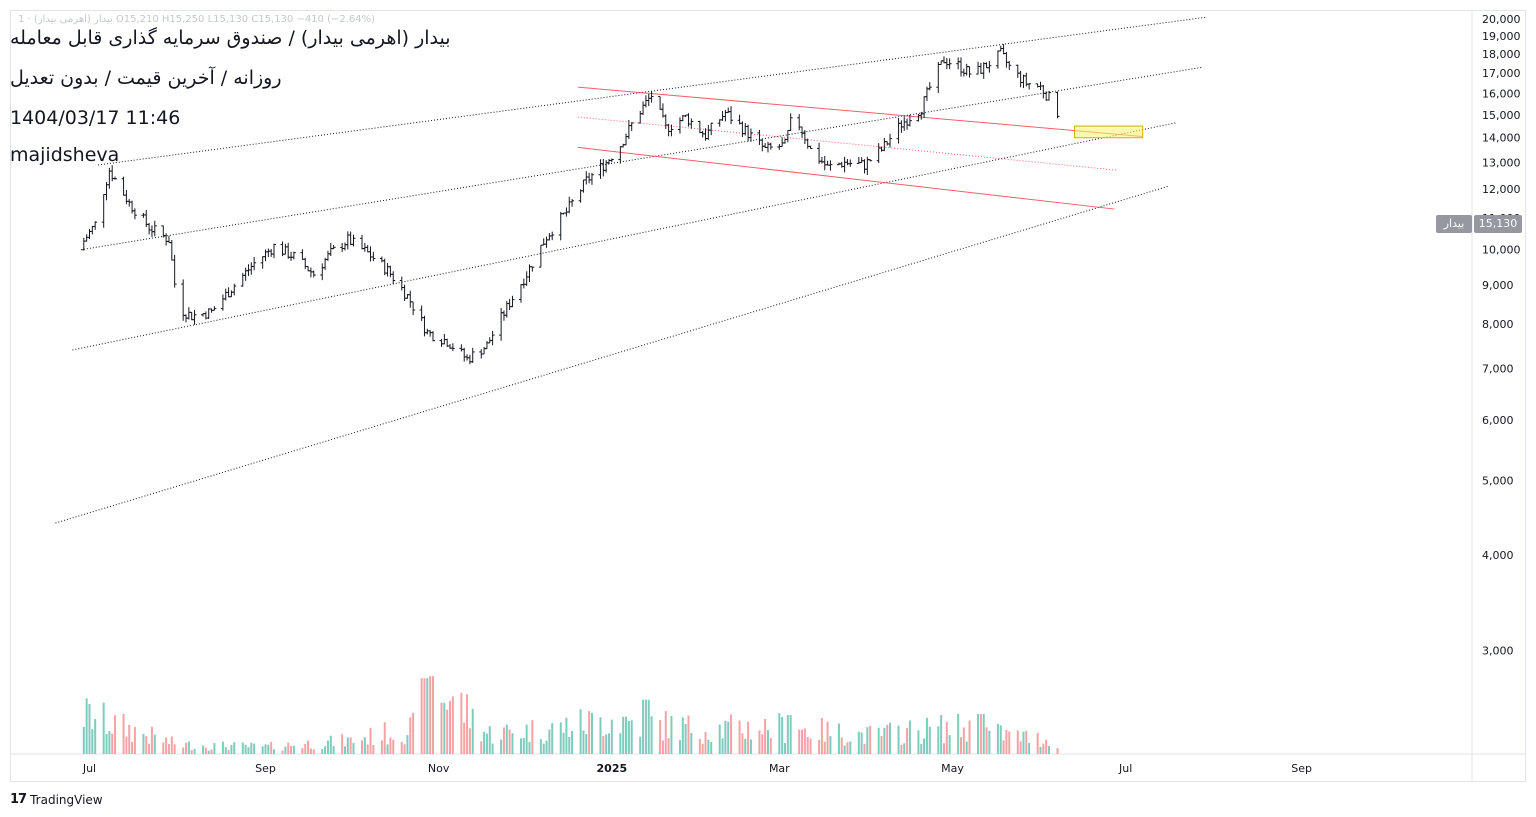 The image size is (1536, 817). I want to click on y-tick-label: 15,000, so click(1501, 115).